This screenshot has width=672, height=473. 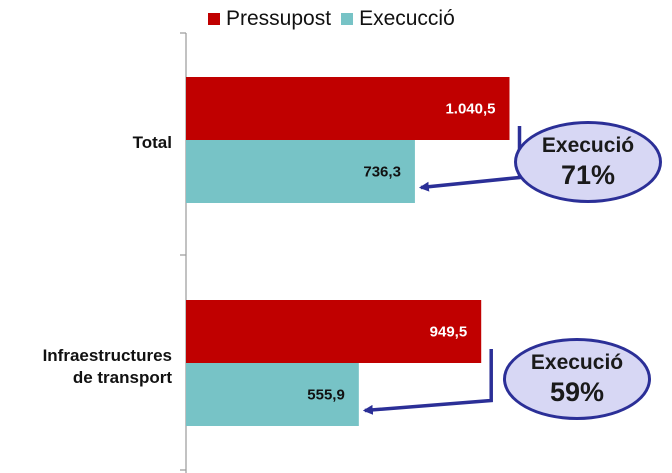 I want to click on data-label-pressupost-1: 949,5, so click(x=449, y=332).